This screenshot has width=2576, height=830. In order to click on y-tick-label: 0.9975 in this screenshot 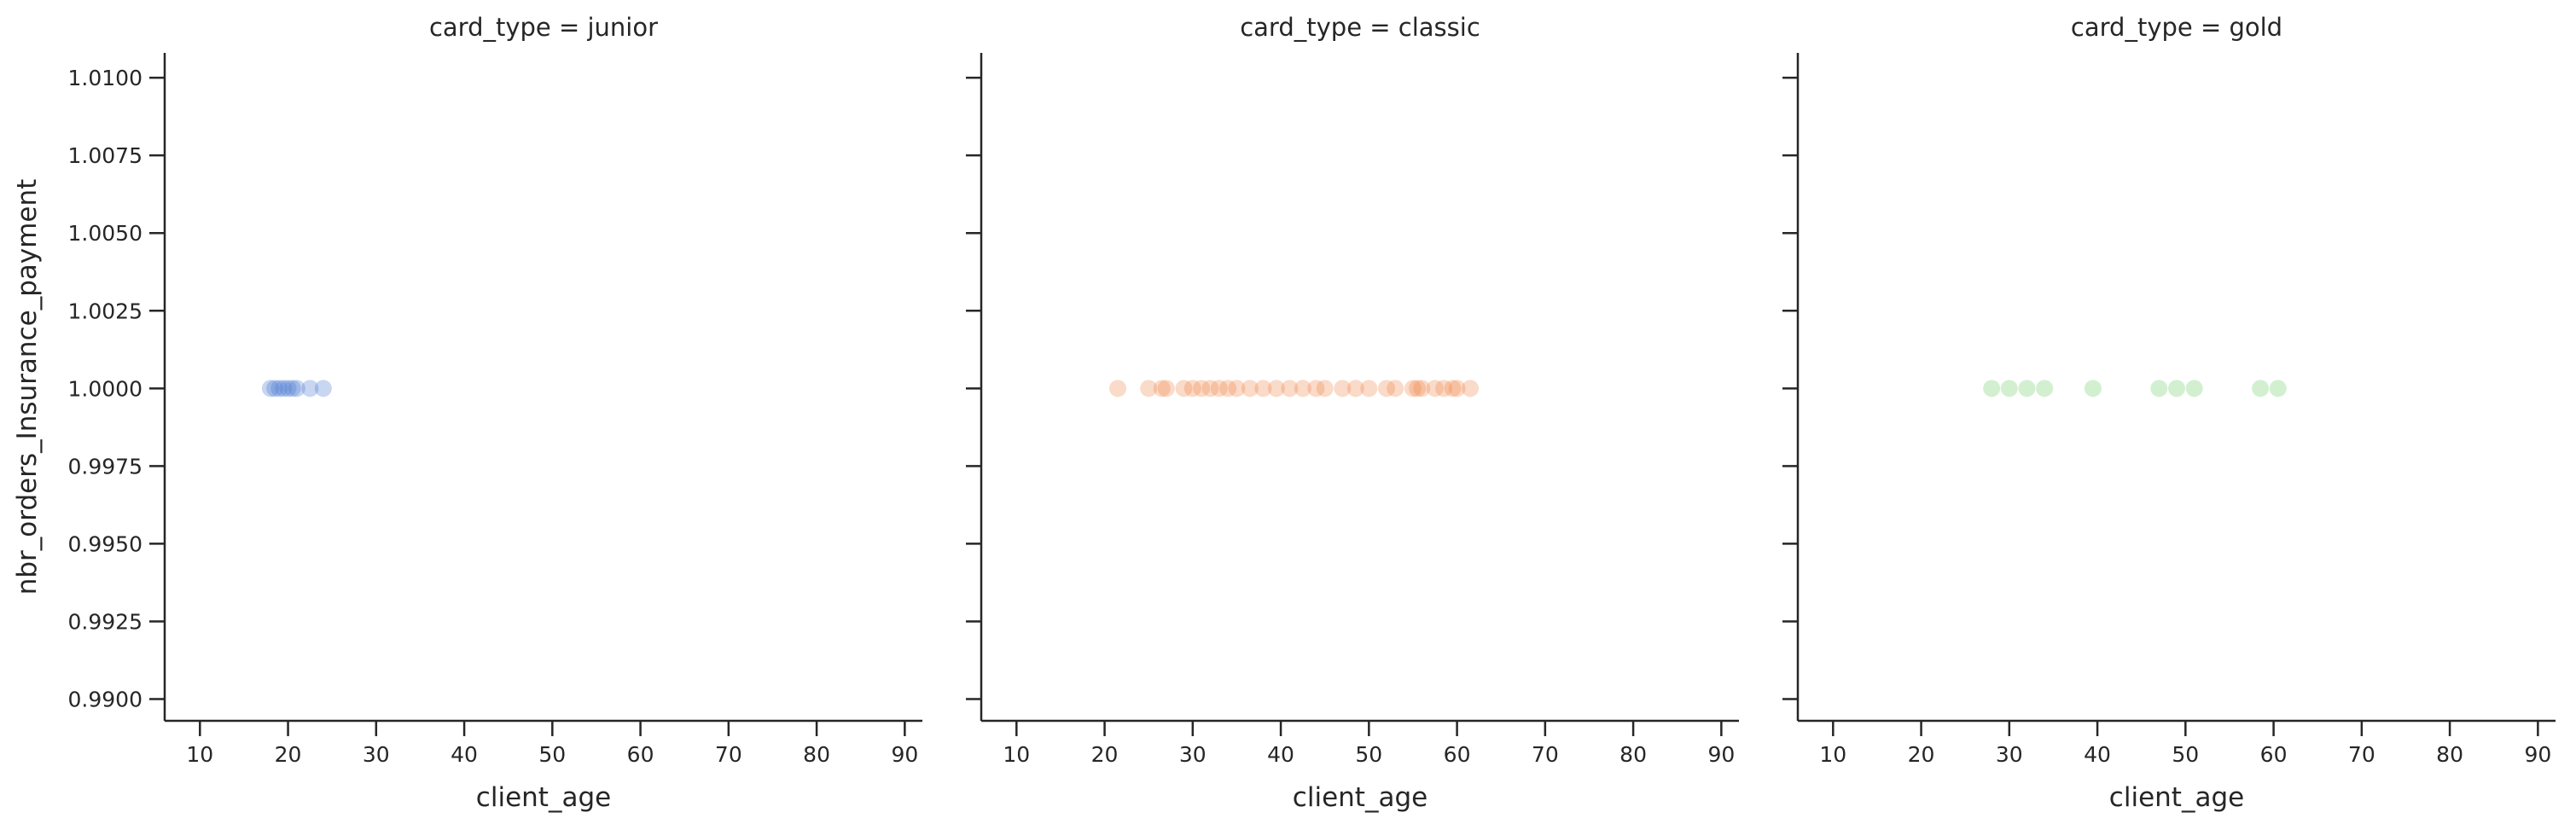, I will do `click(105, 467)`.